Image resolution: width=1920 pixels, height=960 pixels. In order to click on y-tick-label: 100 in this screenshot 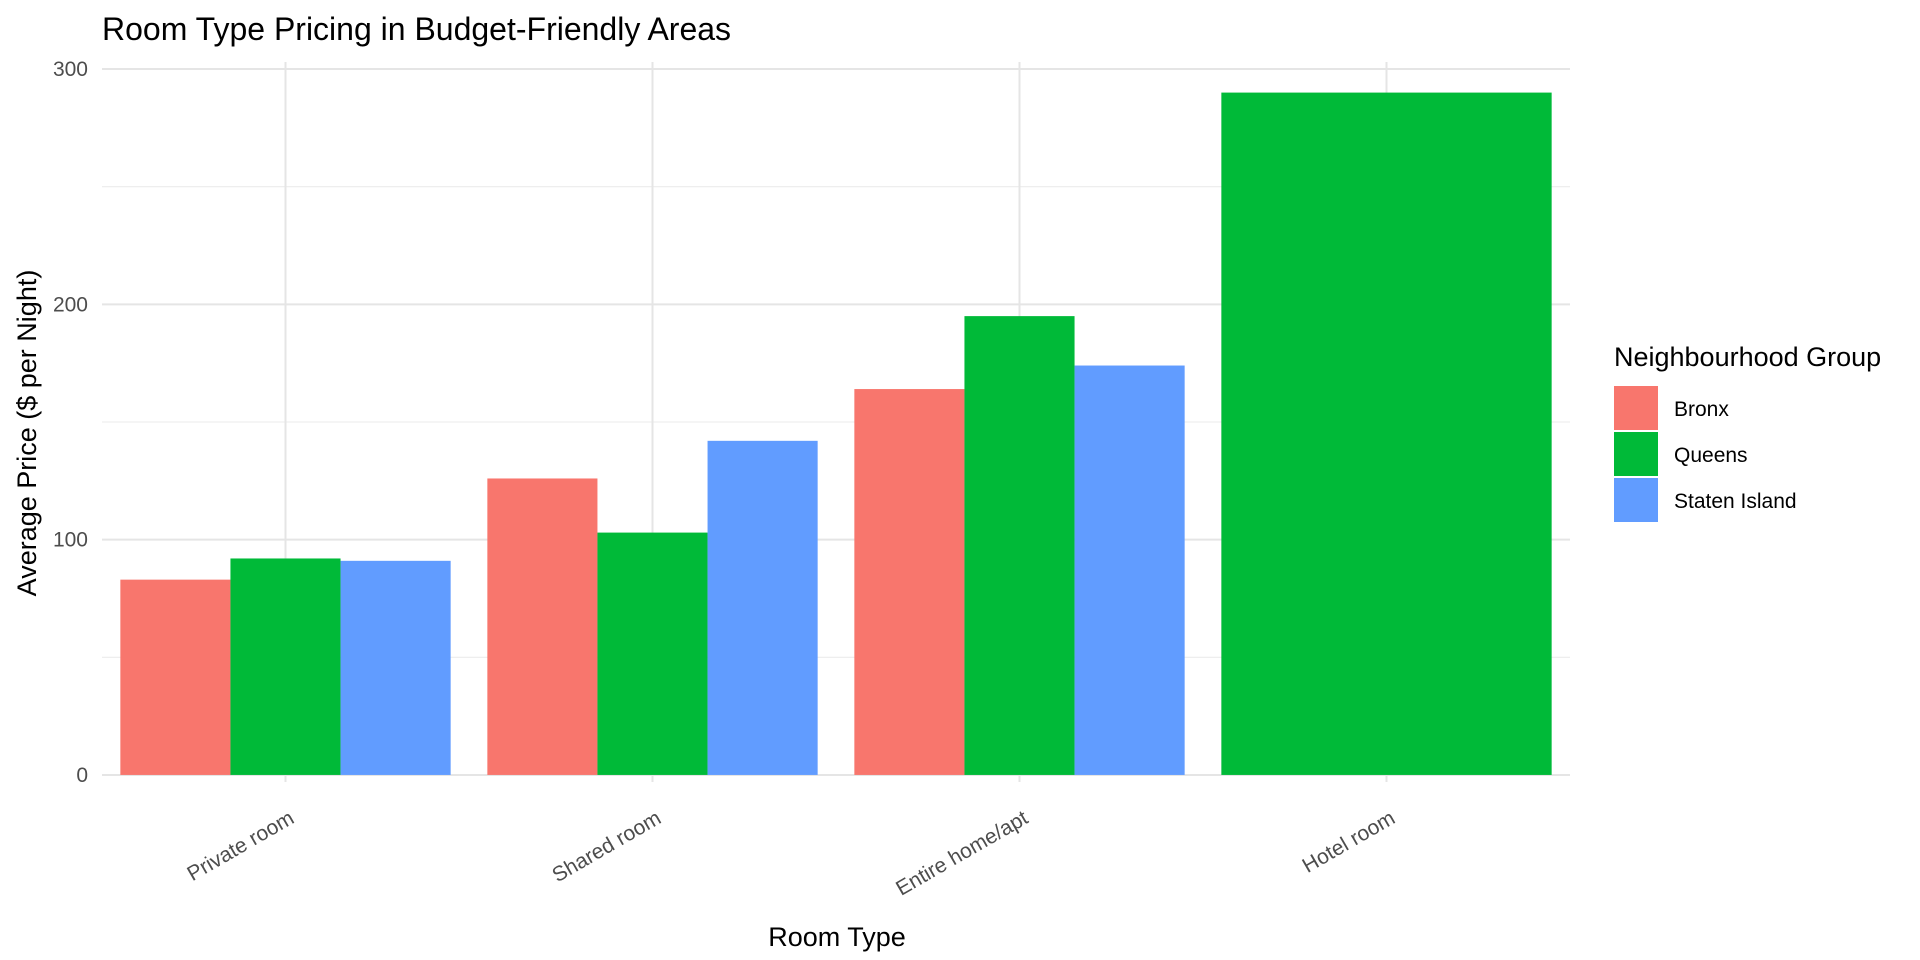, I will do `click(70, 540)`.